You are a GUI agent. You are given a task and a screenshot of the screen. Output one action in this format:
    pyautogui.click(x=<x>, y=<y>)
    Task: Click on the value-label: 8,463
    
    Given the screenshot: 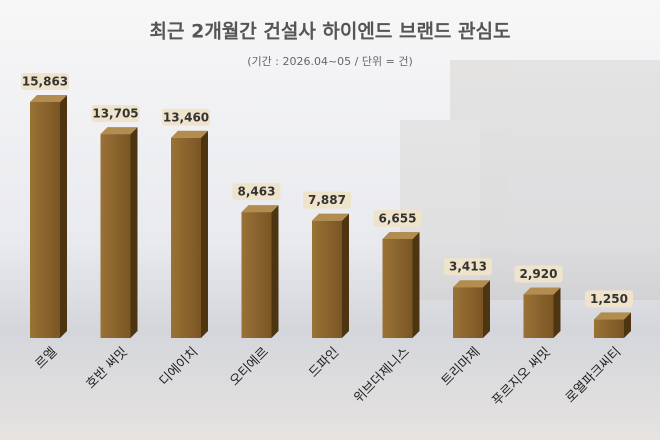 What is the action you would take?
    pyautogui.click(x=257, y=192)
    